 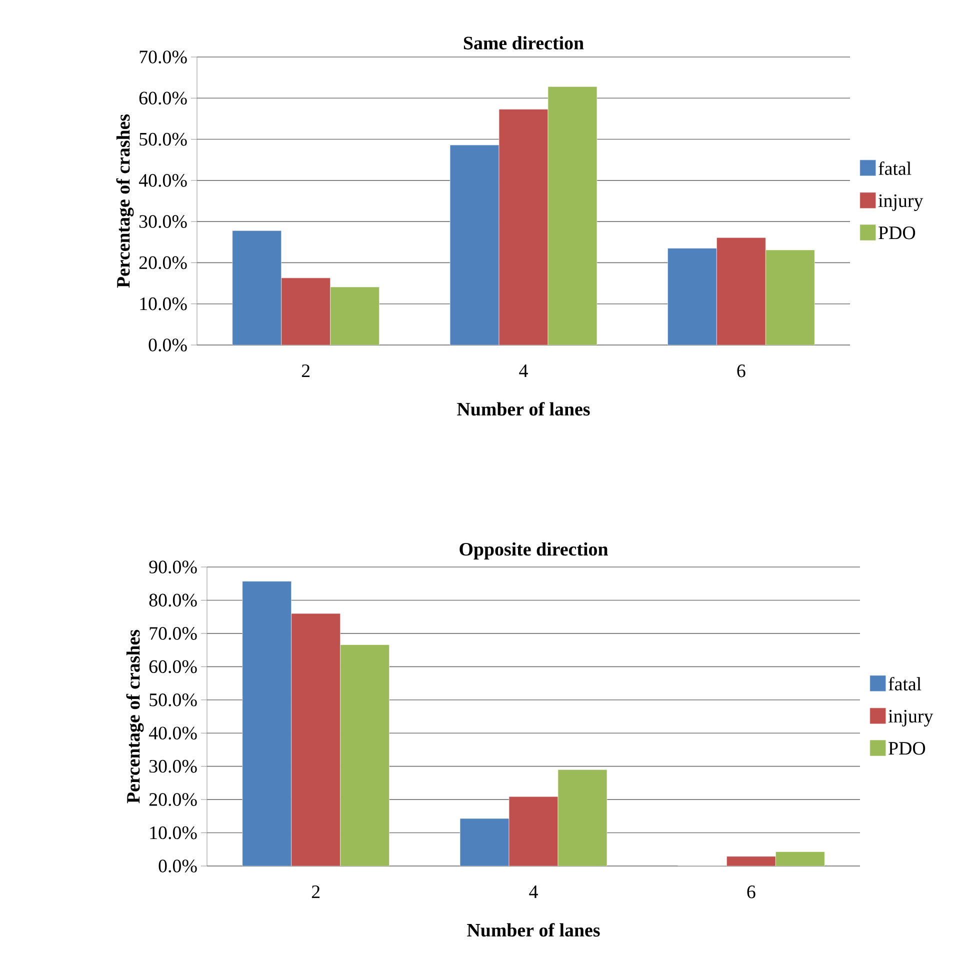 I want to click on chart-title: Same direction, so click(x=524, y=43).